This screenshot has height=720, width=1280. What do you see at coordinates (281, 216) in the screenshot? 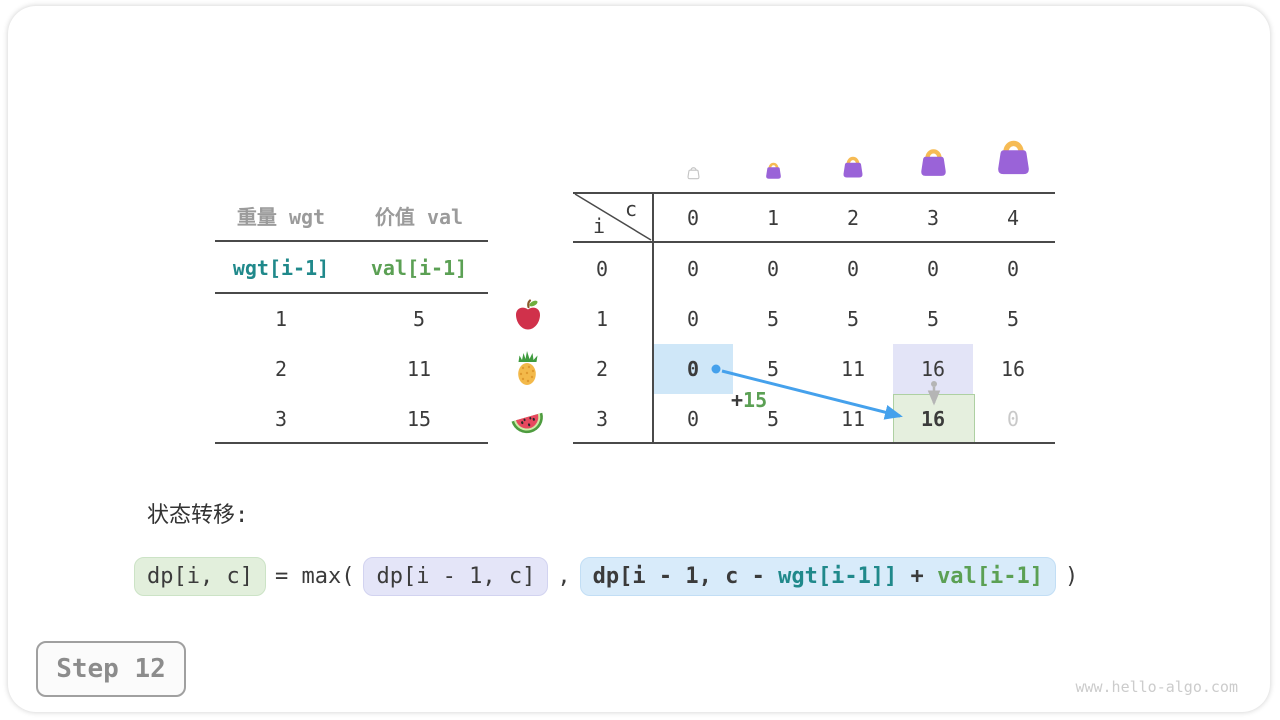
I see `weight-column-header: 重量 wgt` at bounding box center [281, 216].